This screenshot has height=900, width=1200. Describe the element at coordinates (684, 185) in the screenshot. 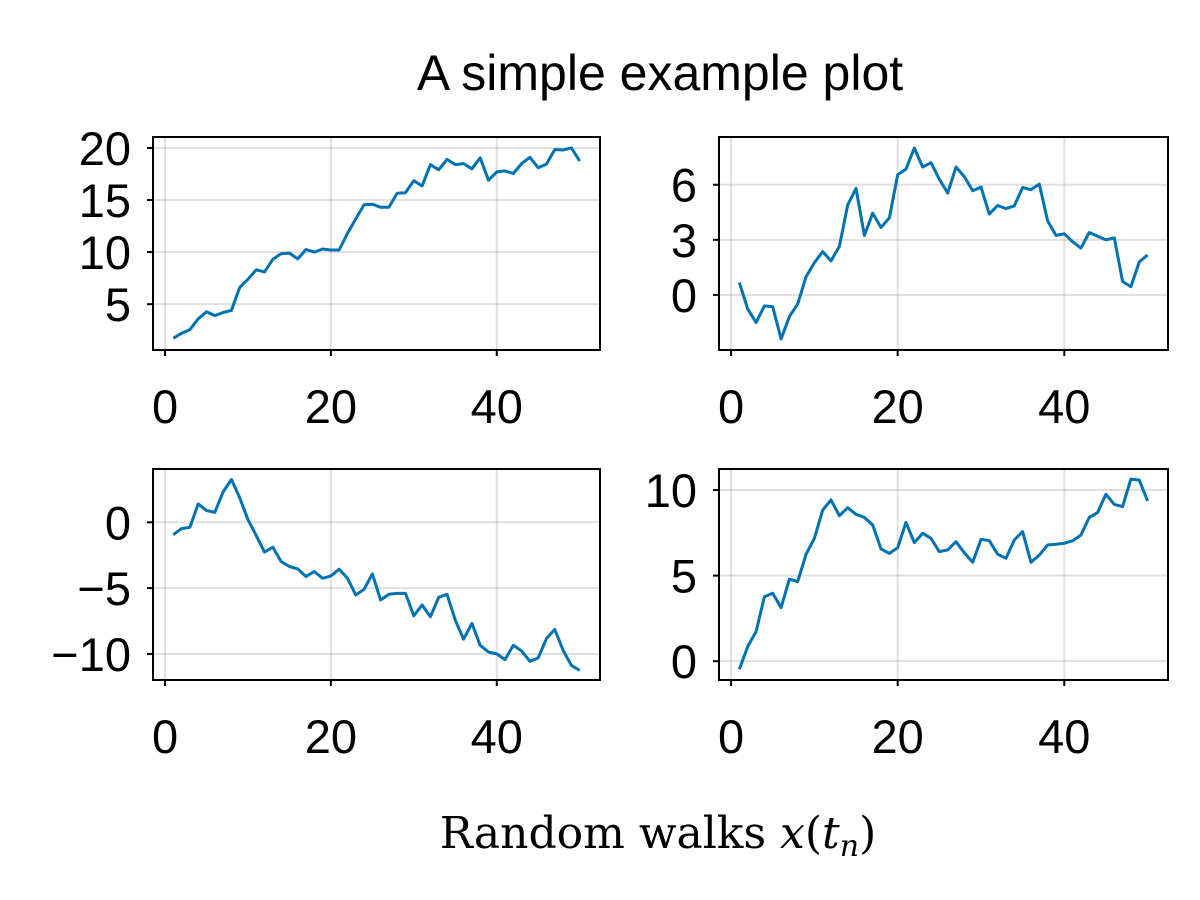

I see `y-tick-label: 6` at that location.